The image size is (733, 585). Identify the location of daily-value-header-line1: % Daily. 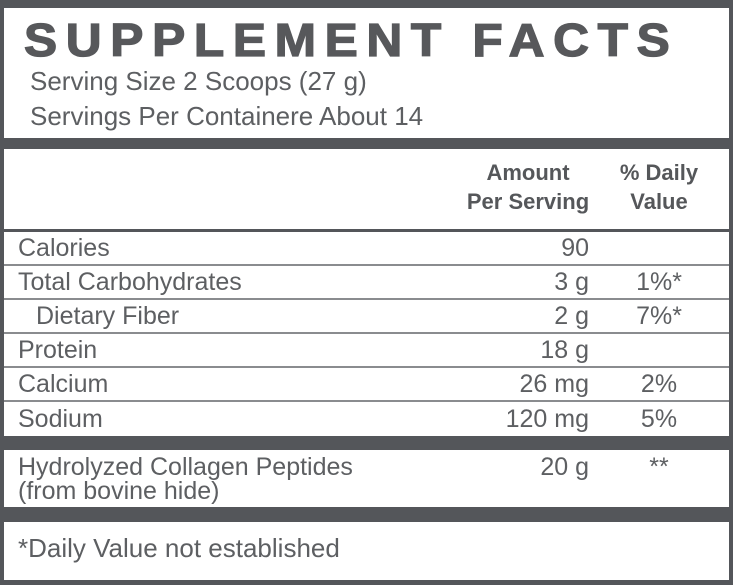
(659, 172).